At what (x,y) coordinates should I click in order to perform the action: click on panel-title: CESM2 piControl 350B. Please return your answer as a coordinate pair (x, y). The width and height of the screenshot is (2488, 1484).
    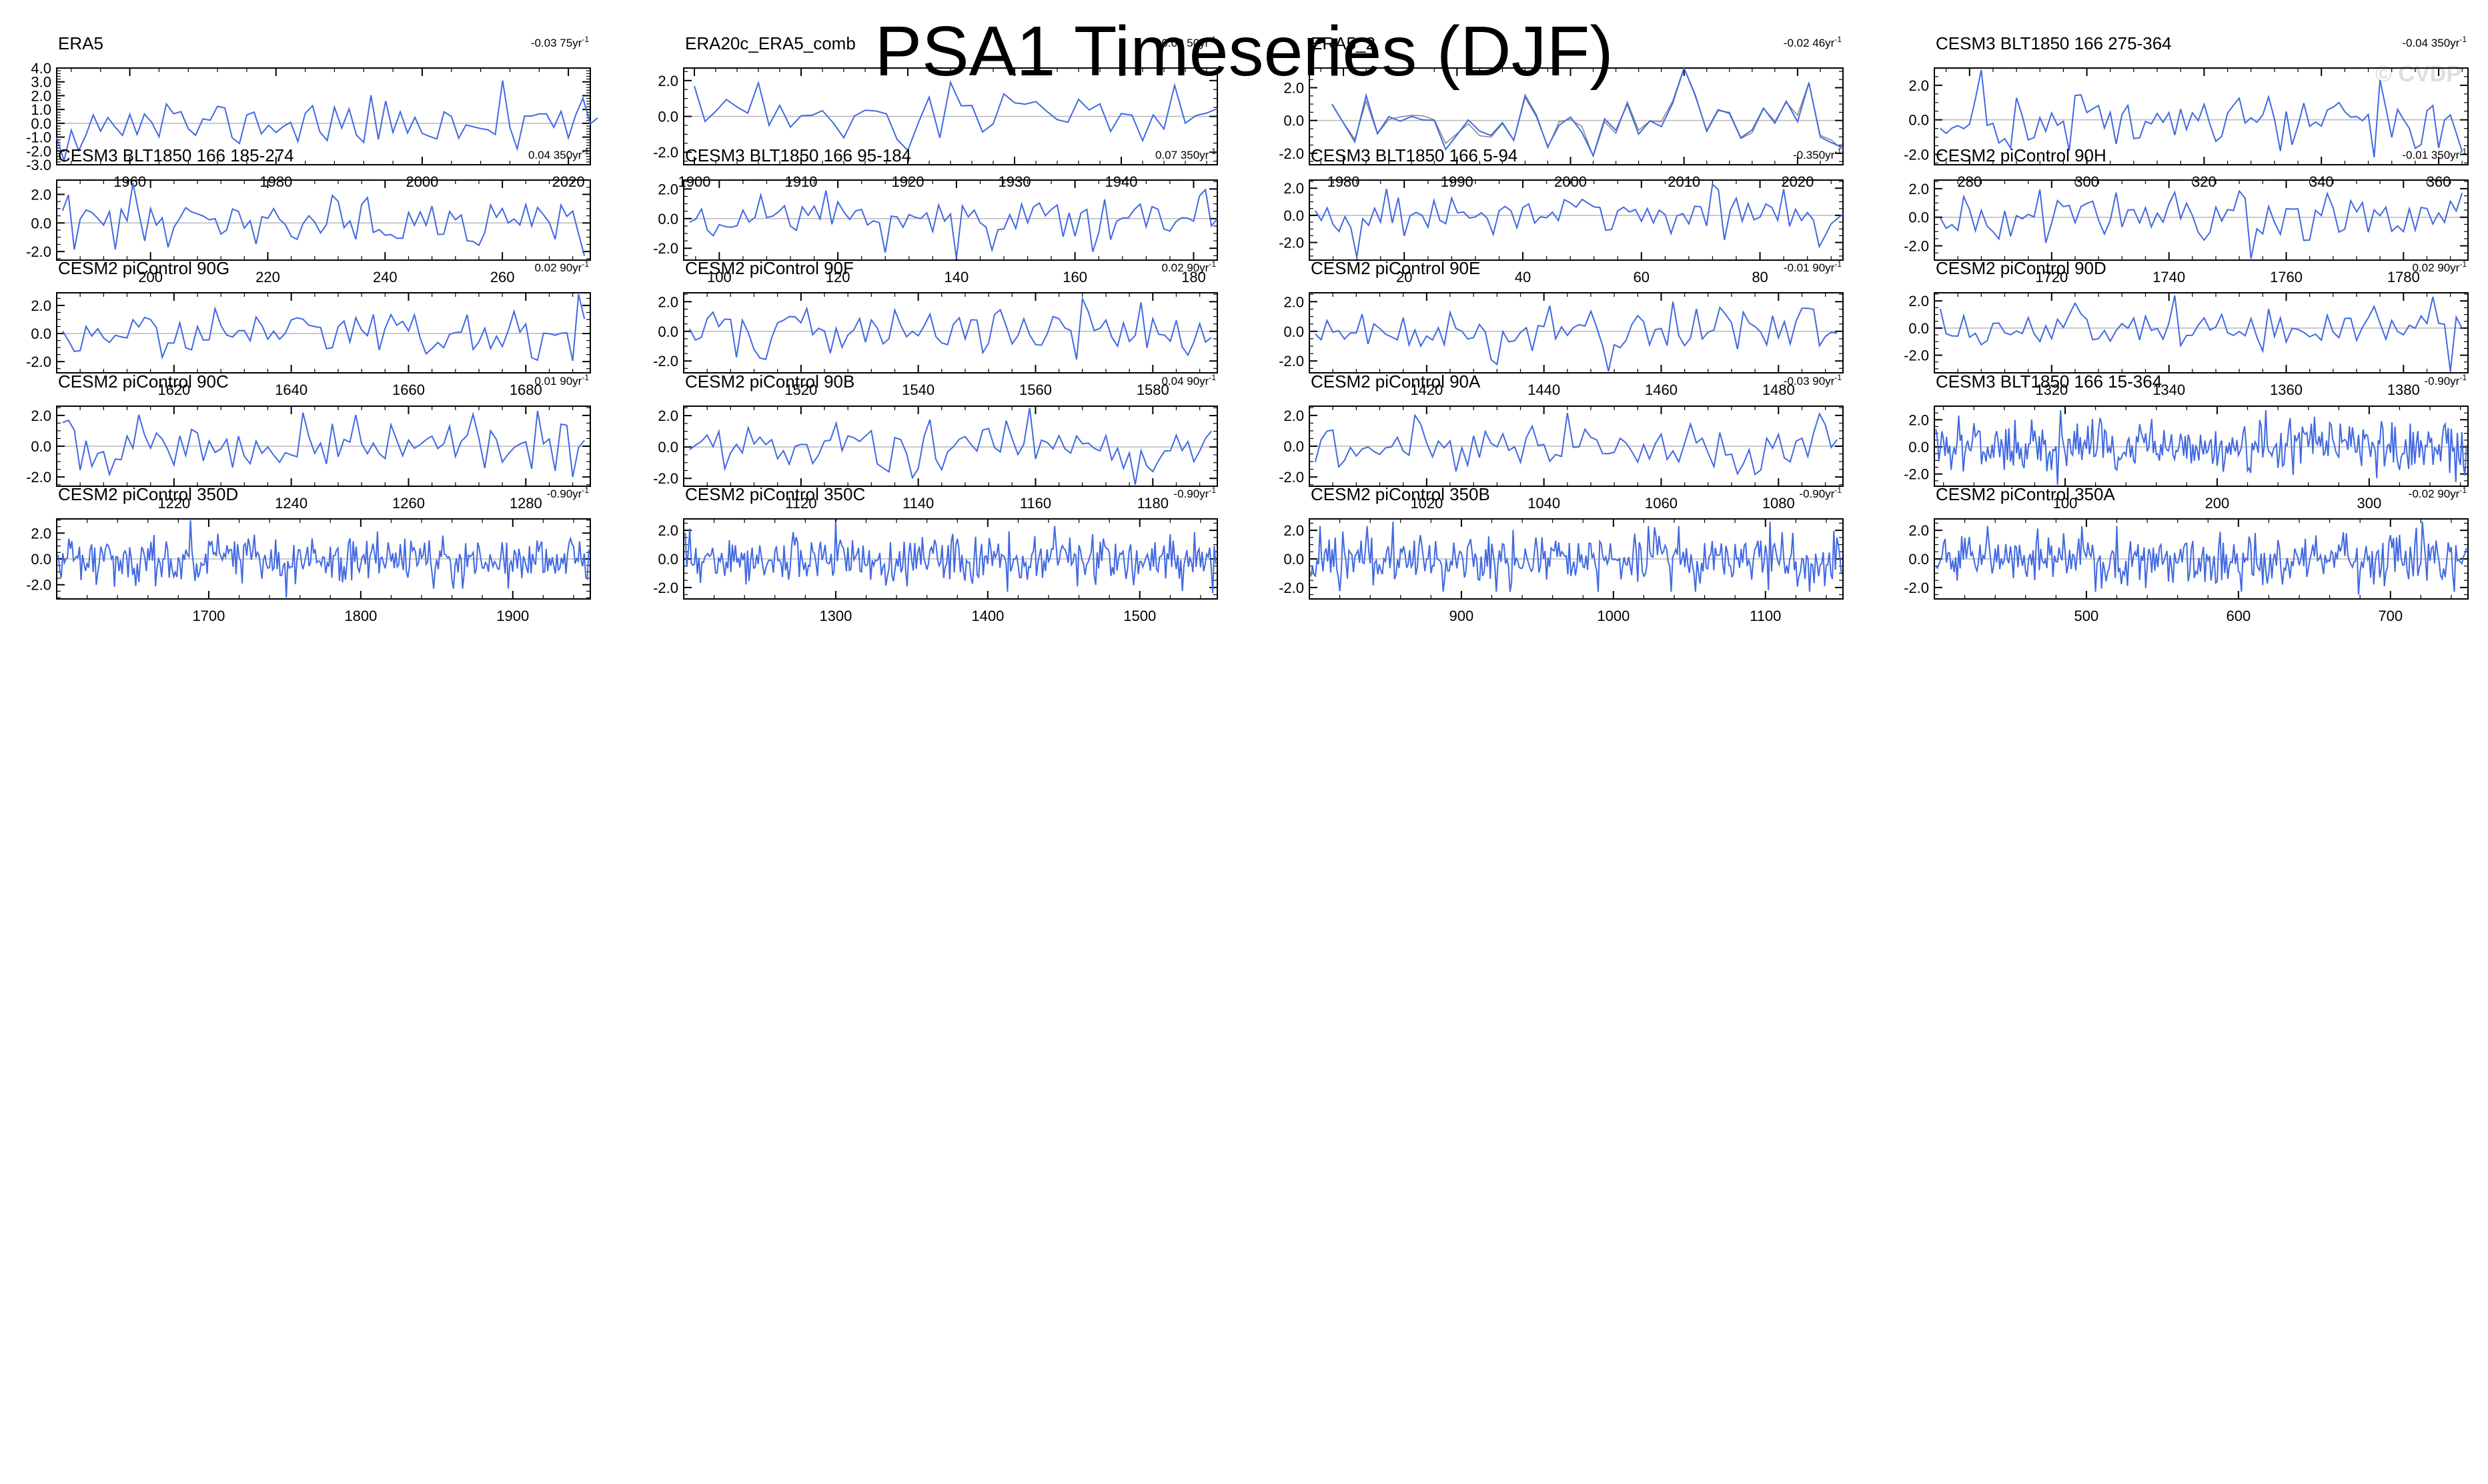
    Looking at the image, I should click on (1401, 494).